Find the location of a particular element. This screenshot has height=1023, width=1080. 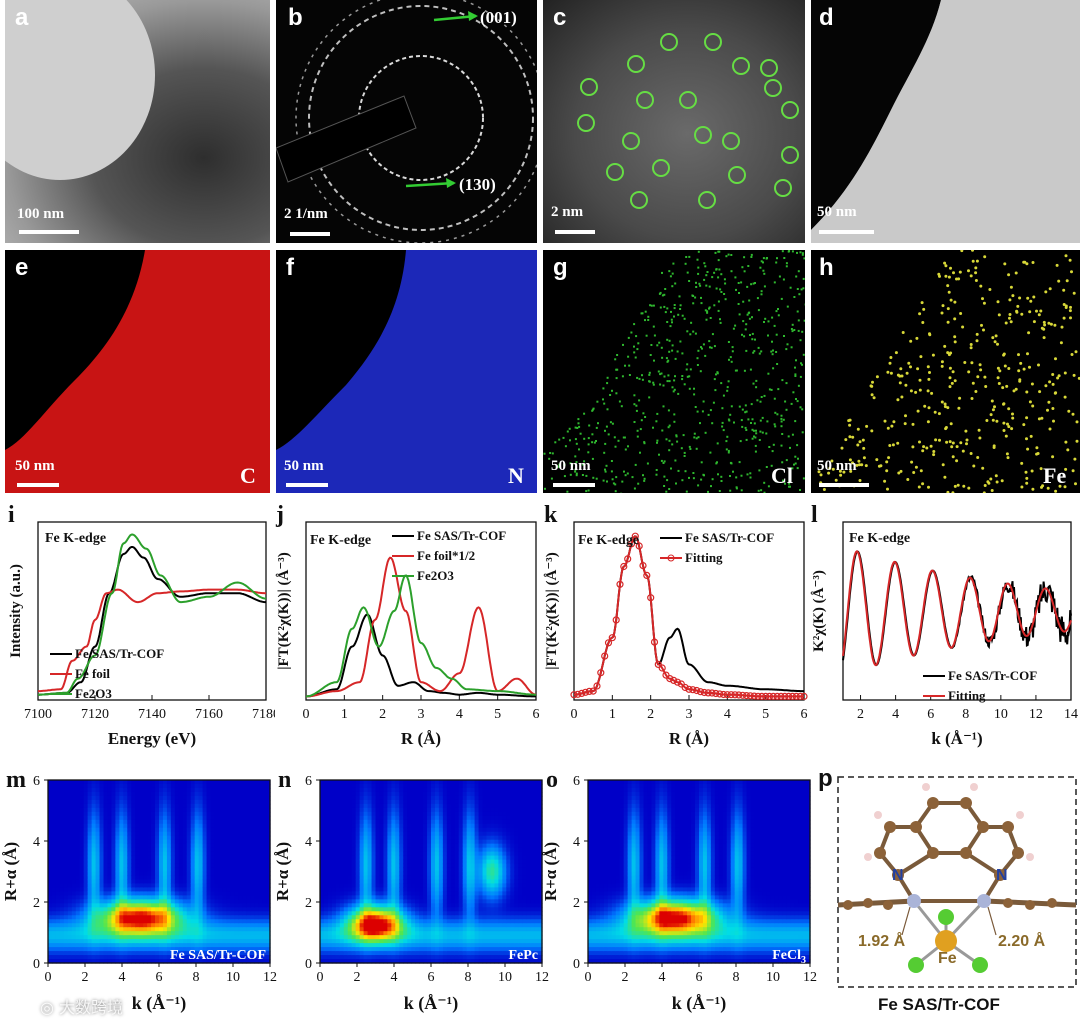

chart-n-wavelet: 0 2 4 6 8 10 12 0 2 4 6 k (Å⁻¹) R+α (Å) n FePc is located at coordinates (411, 890).